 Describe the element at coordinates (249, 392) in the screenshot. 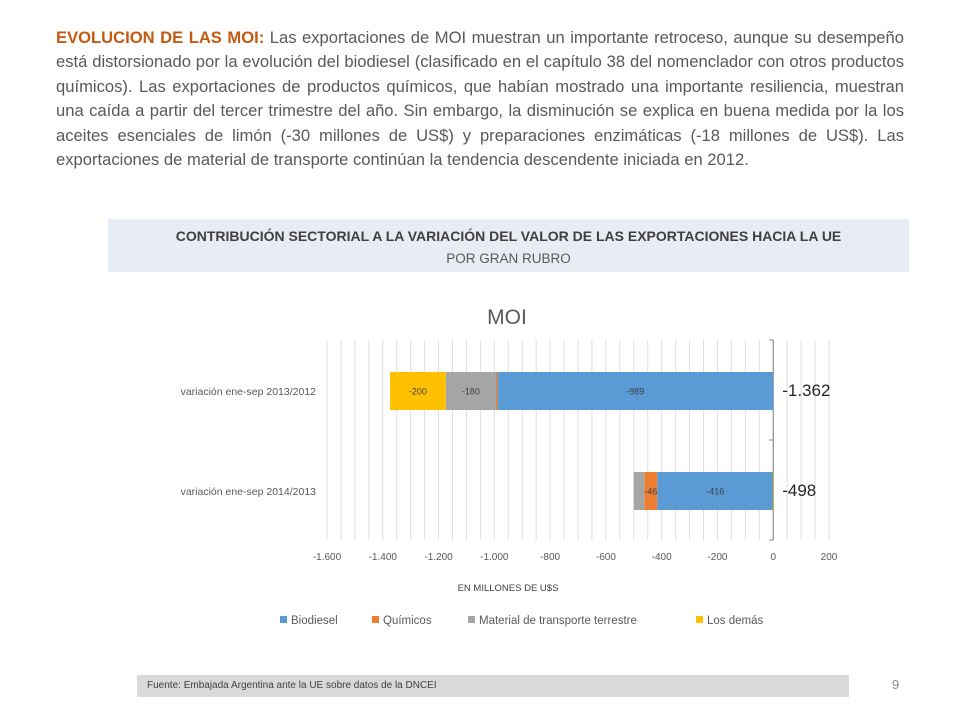

I see `category-label: variación ene-sep 2013/2012` at that location.